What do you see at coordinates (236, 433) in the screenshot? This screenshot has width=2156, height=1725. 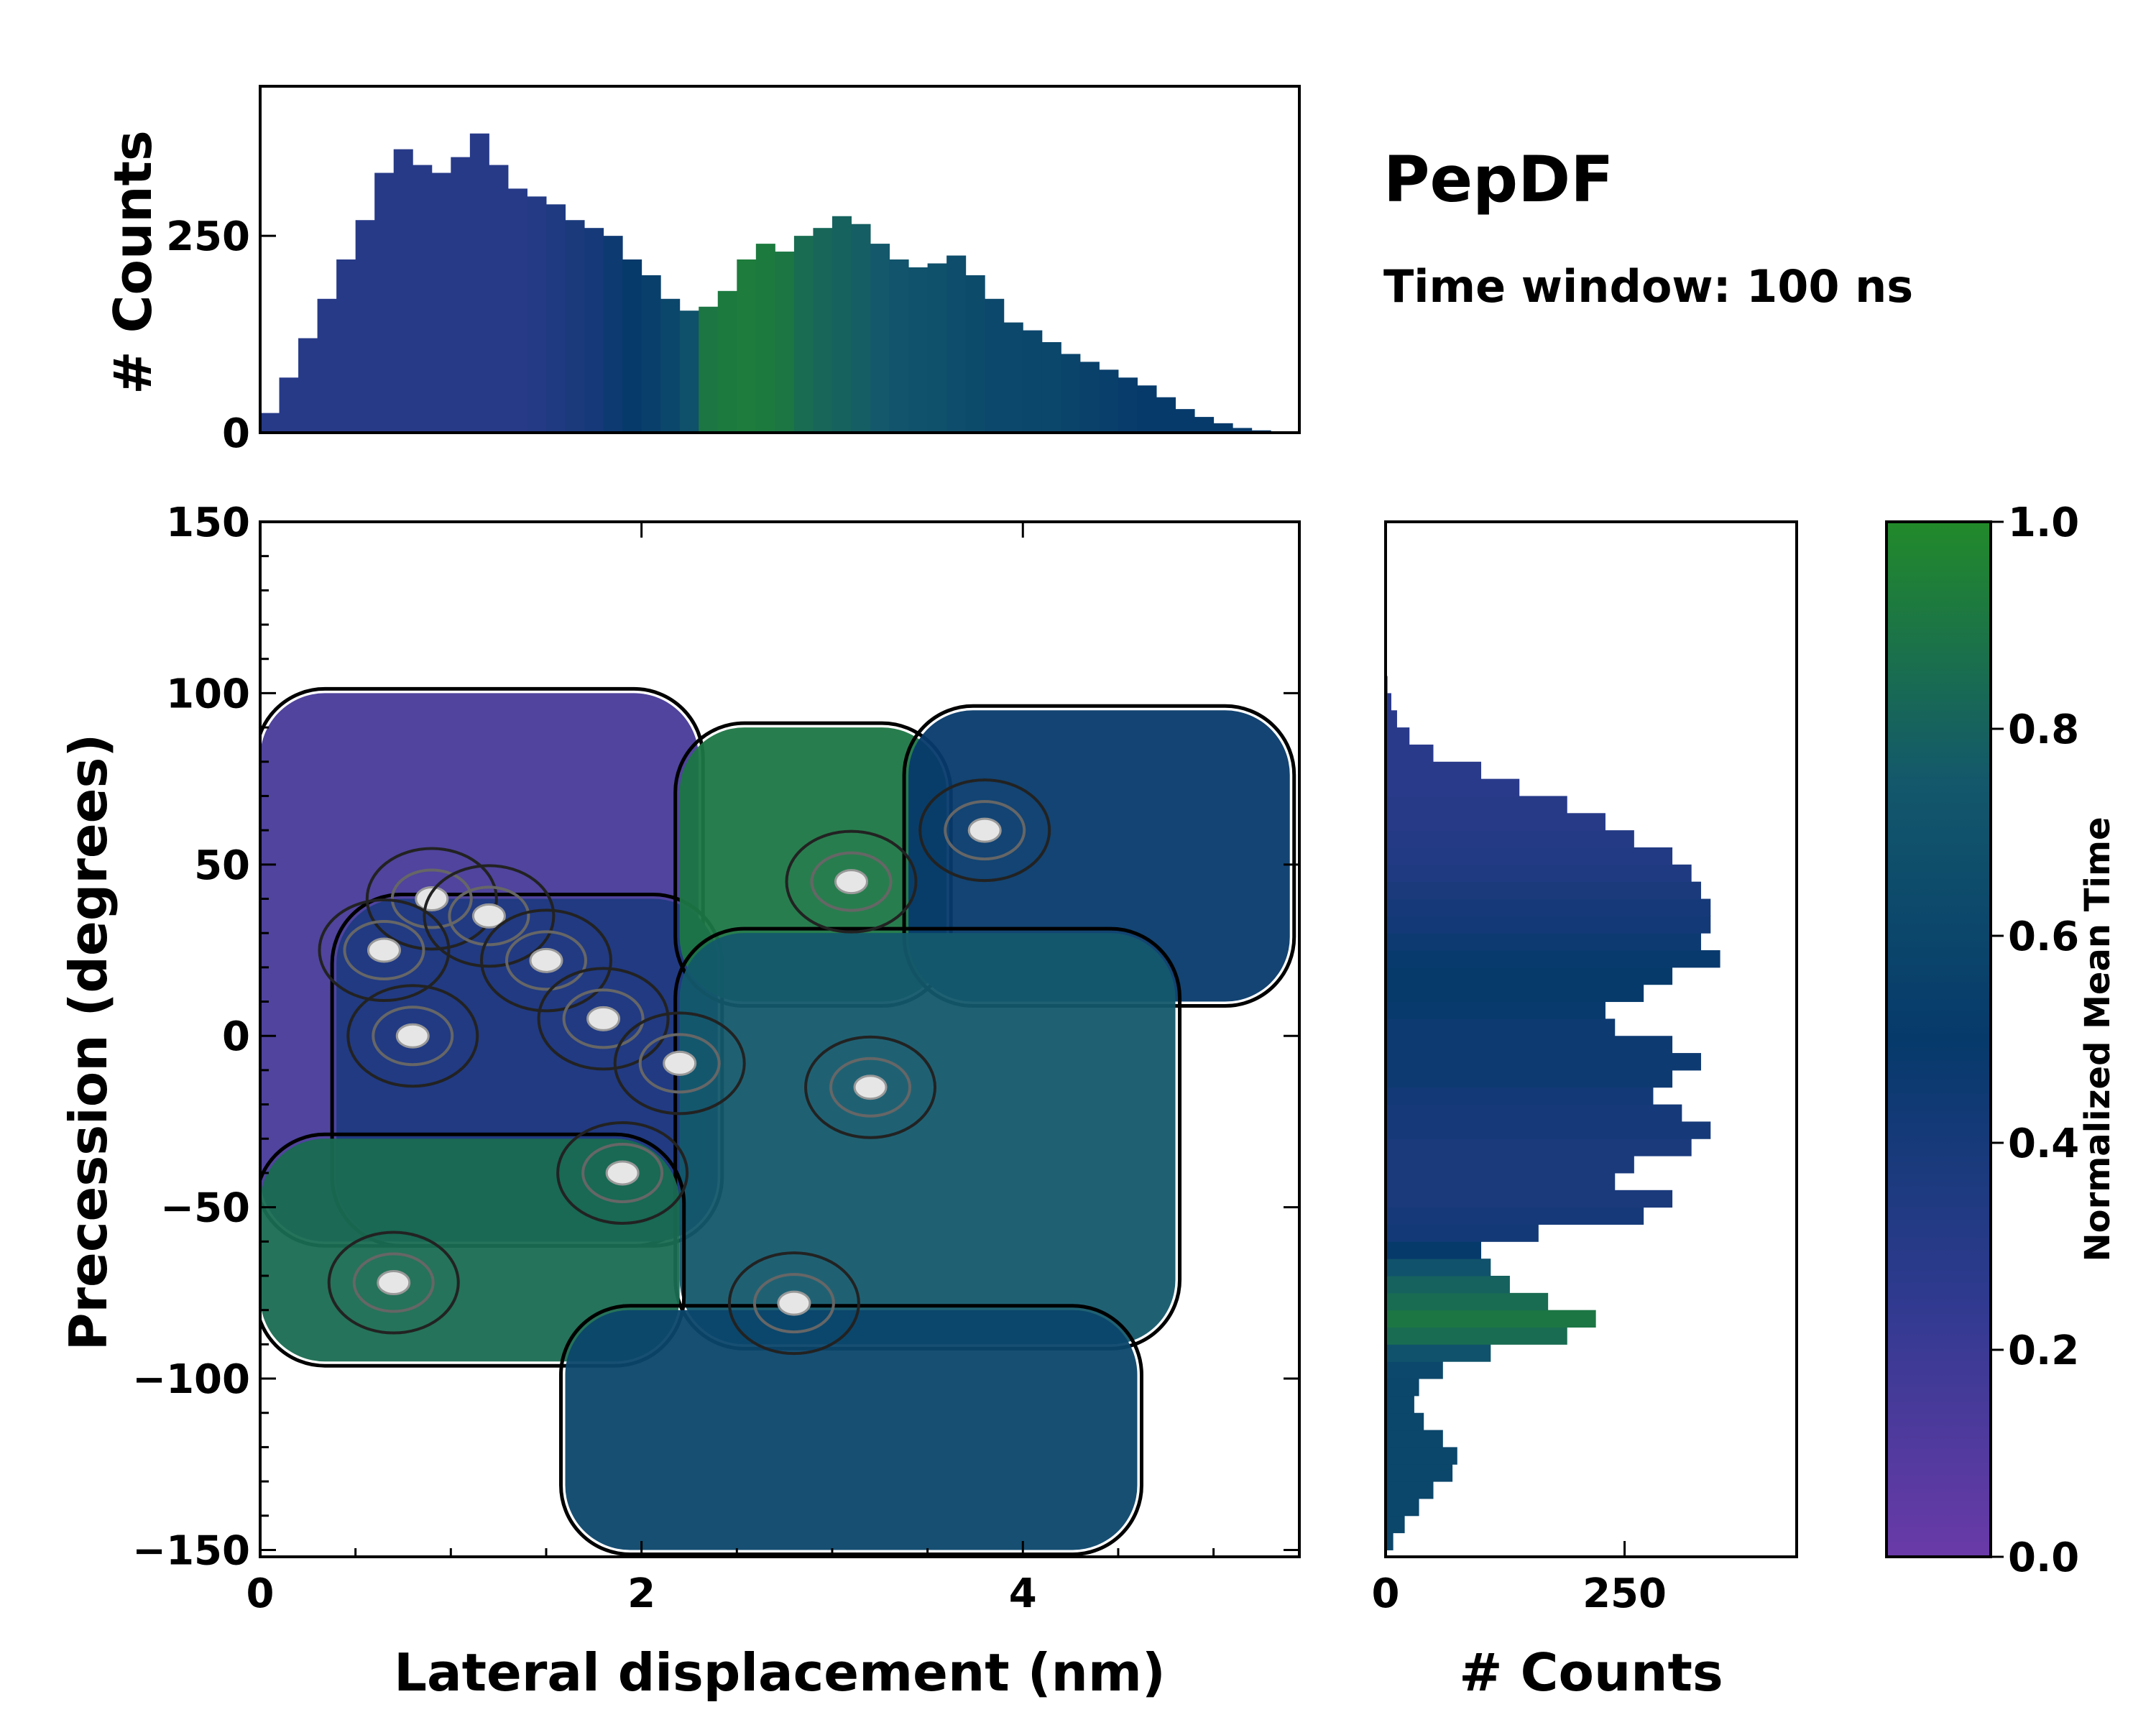 I see `top-ytick-label-0: 0` at bounding box center [236, 433].